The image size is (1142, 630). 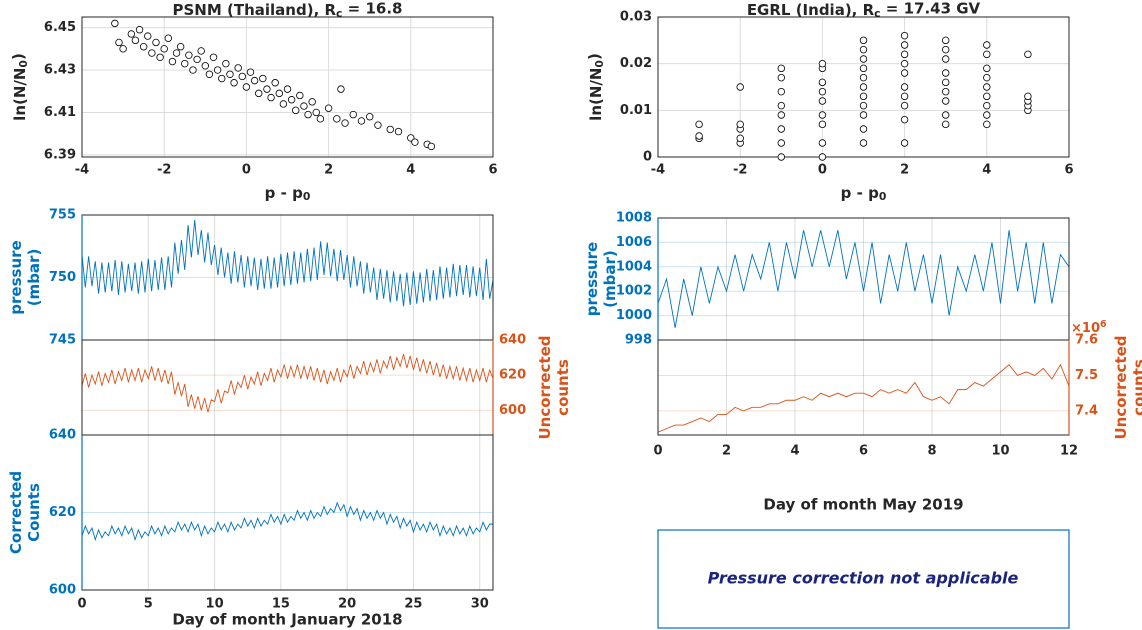 What do you see at coordinates (634, 242) in the screenshot?
I see `y-tick-label: 1006` at bounding box center [634, 242].